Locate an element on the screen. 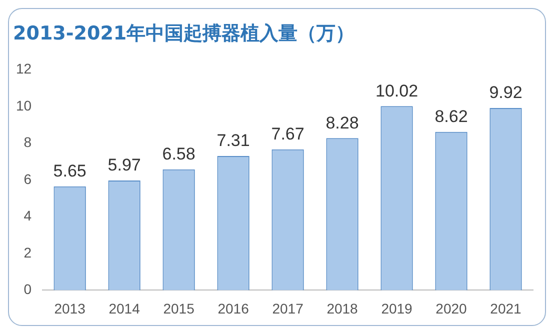 This screenshot has height=336, width=556. data-label: 7.67 is located at coordinates (287, 134).